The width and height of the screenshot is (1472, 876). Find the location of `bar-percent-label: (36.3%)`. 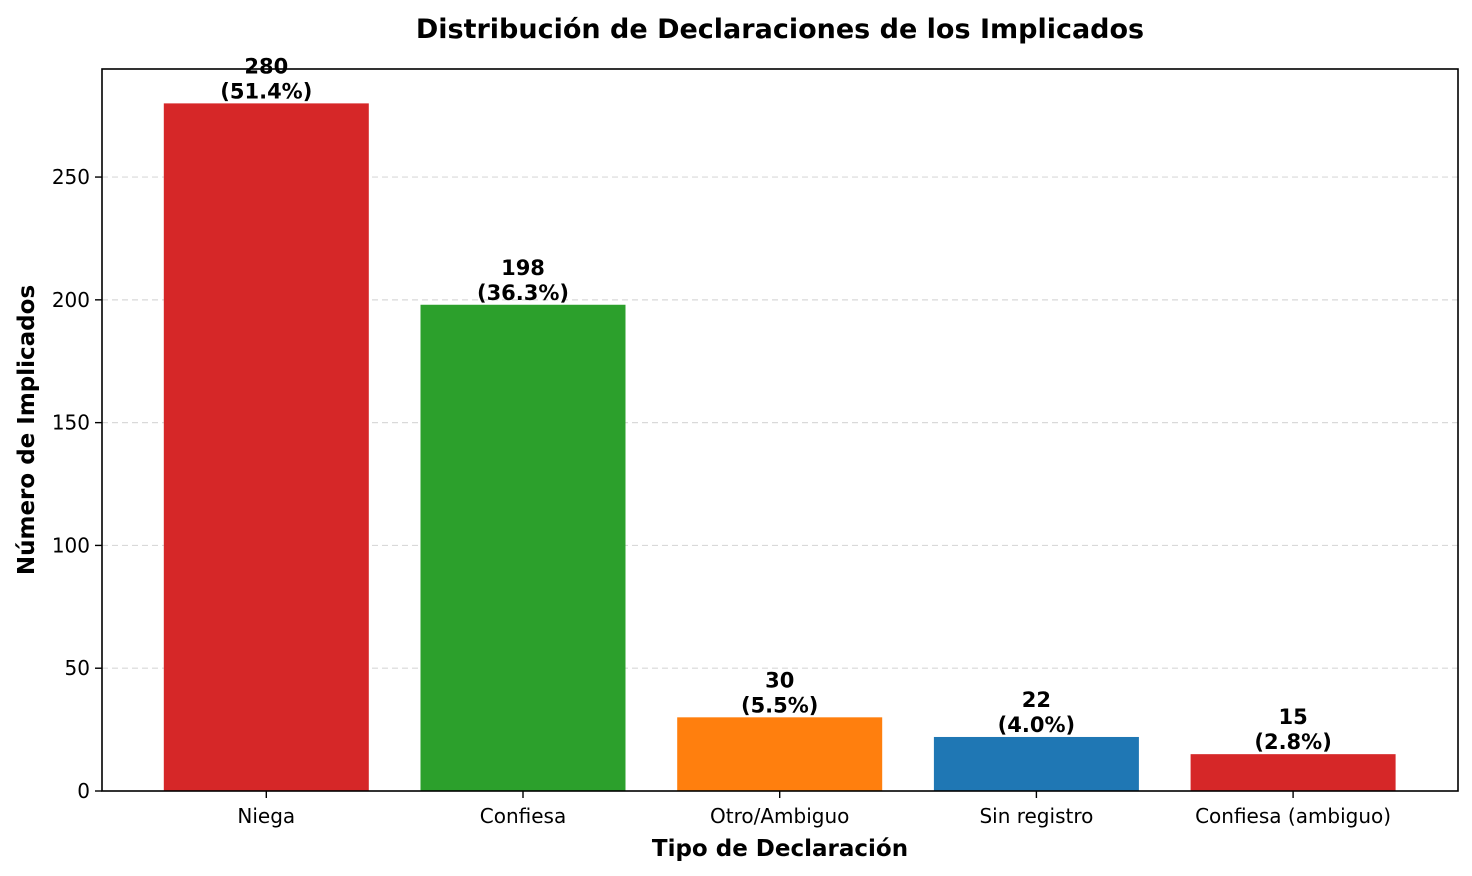

bar-percent-label: (36.3%) is located at coordinates (523, 293).